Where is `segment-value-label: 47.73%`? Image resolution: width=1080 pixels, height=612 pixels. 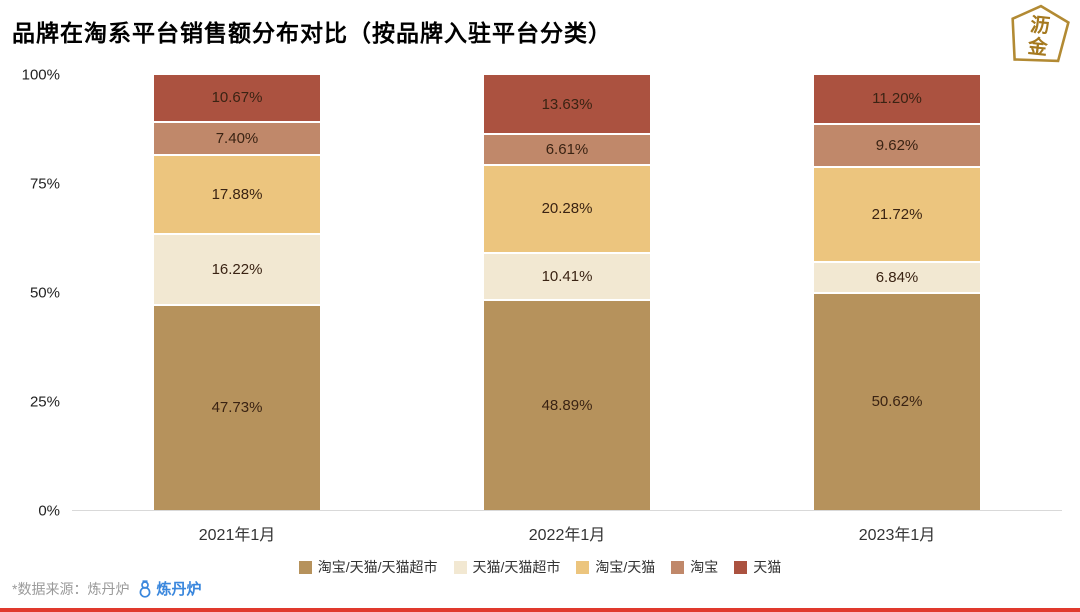
segment-value-label: 47.73% is located at coordinates (237, 408).